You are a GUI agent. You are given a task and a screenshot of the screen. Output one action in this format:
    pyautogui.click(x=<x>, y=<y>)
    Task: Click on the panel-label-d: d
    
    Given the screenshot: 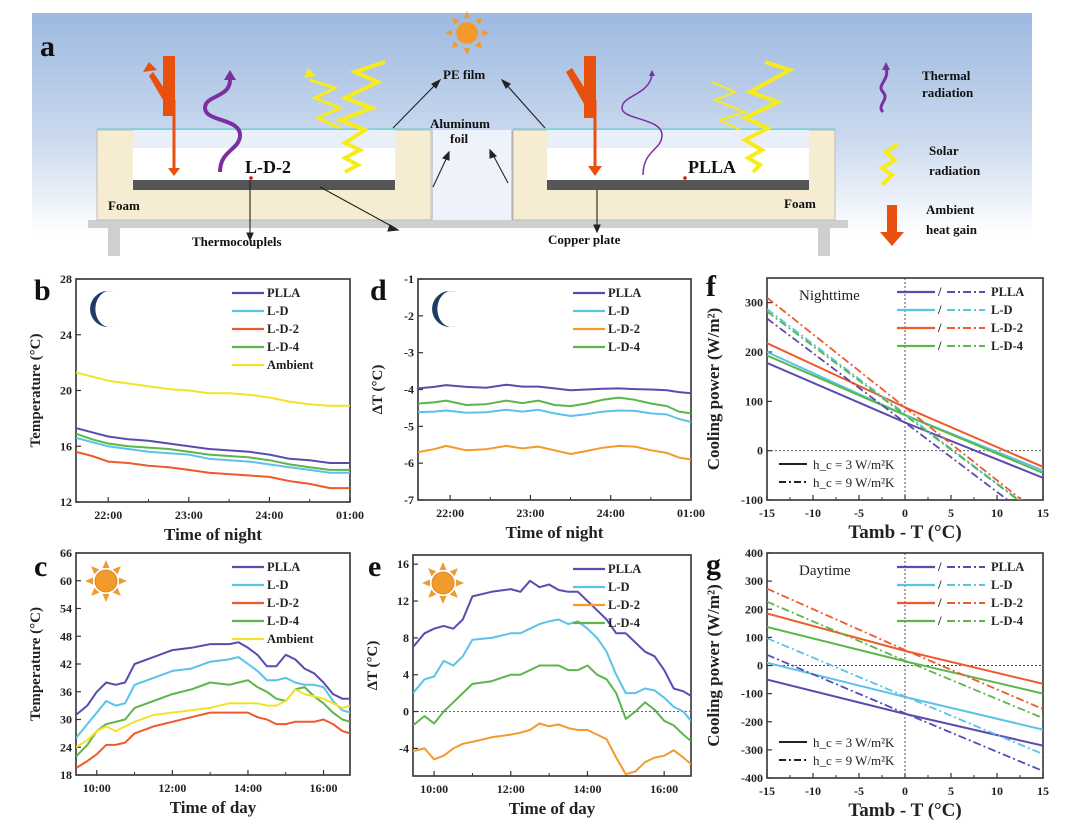 What is the action you would take?
    pyautogui.click(x=378, y=290)
    